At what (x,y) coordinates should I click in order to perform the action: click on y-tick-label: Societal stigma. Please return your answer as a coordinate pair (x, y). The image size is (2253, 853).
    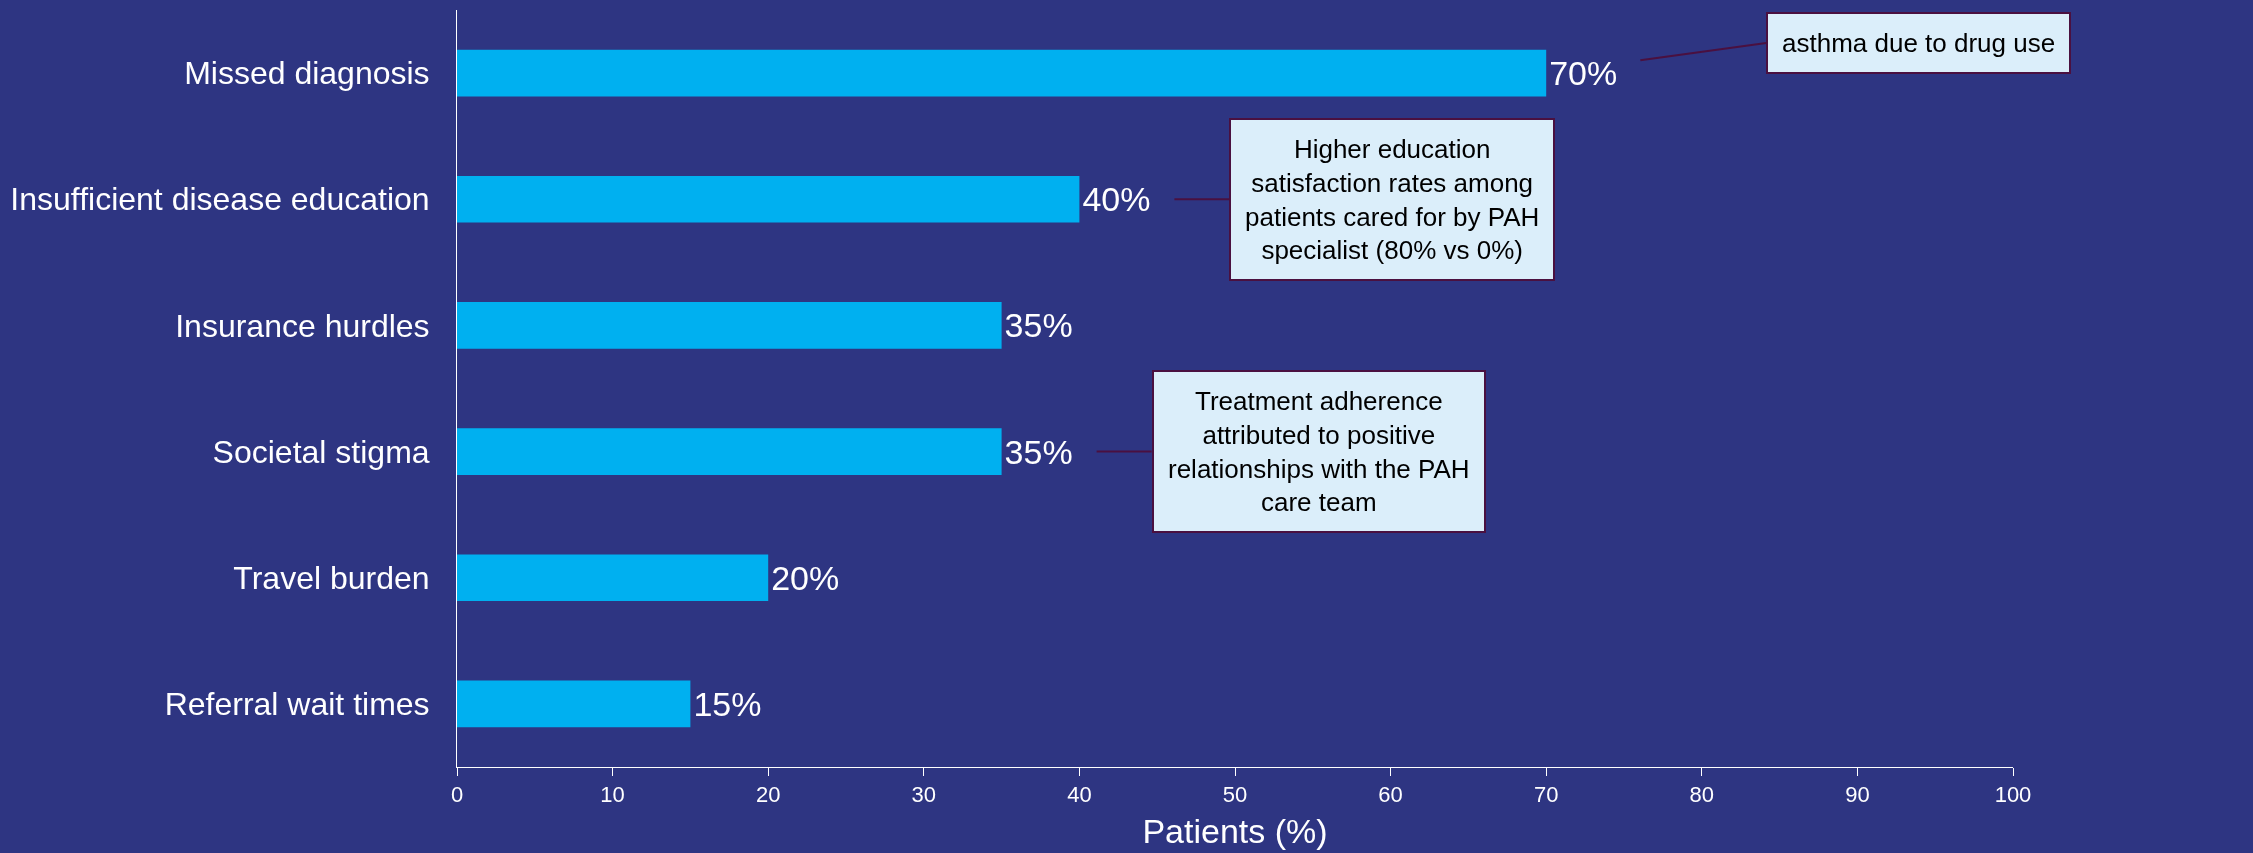
    Looking at the image, I should click on (321, 451).